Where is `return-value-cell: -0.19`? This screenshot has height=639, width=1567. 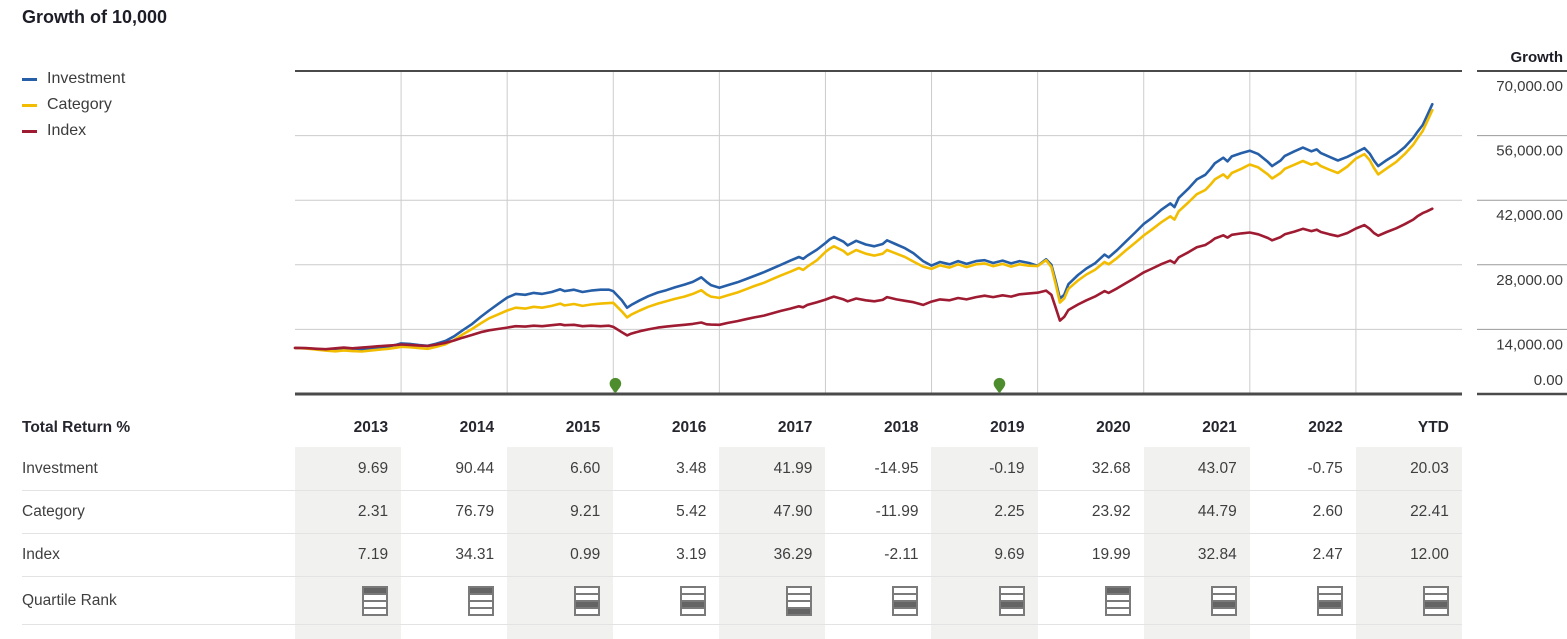
return-value-cell: -0.19 is located at coordinates (984, 468).